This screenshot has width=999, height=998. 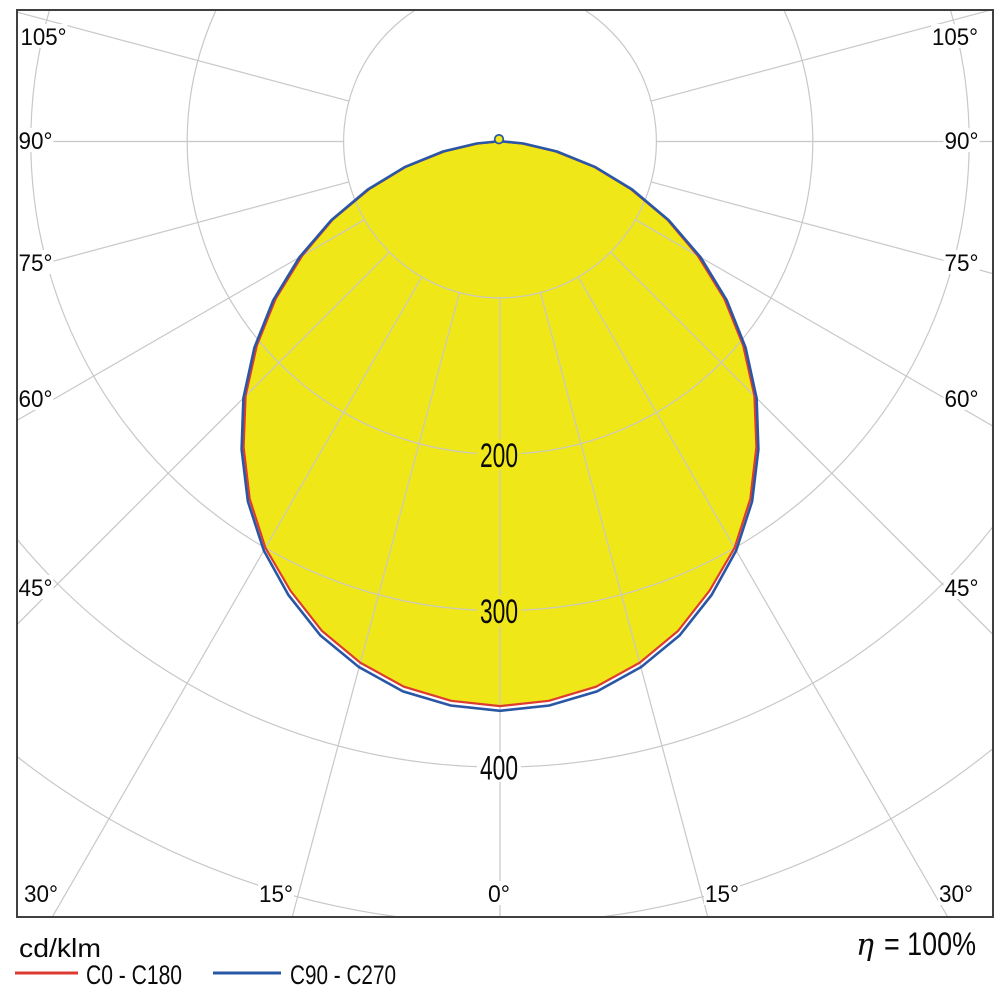 What do you see at coordinates (499, 139) in the screenshot?
I see `apex-marker` at bounding box center [499, 139].